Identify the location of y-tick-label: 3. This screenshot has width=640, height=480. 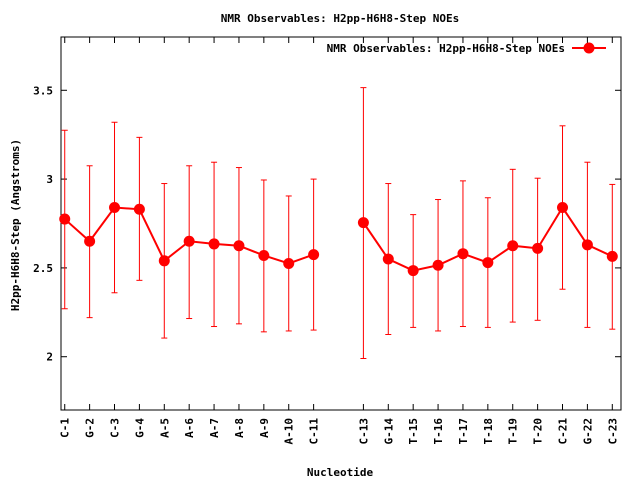
(49, 179).